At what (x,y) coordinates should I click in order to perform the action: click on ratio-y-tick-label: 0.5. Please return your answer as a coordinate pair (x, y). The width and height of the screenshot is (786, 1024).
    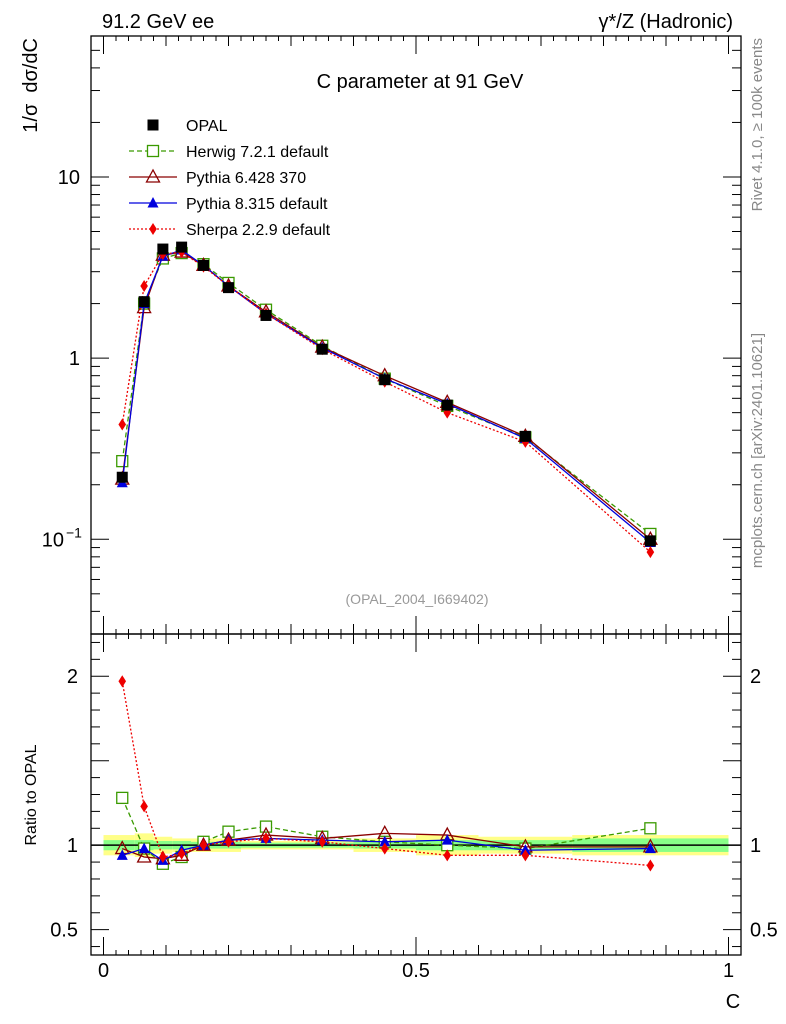
    Looking at the image, I should click on (64, 931).